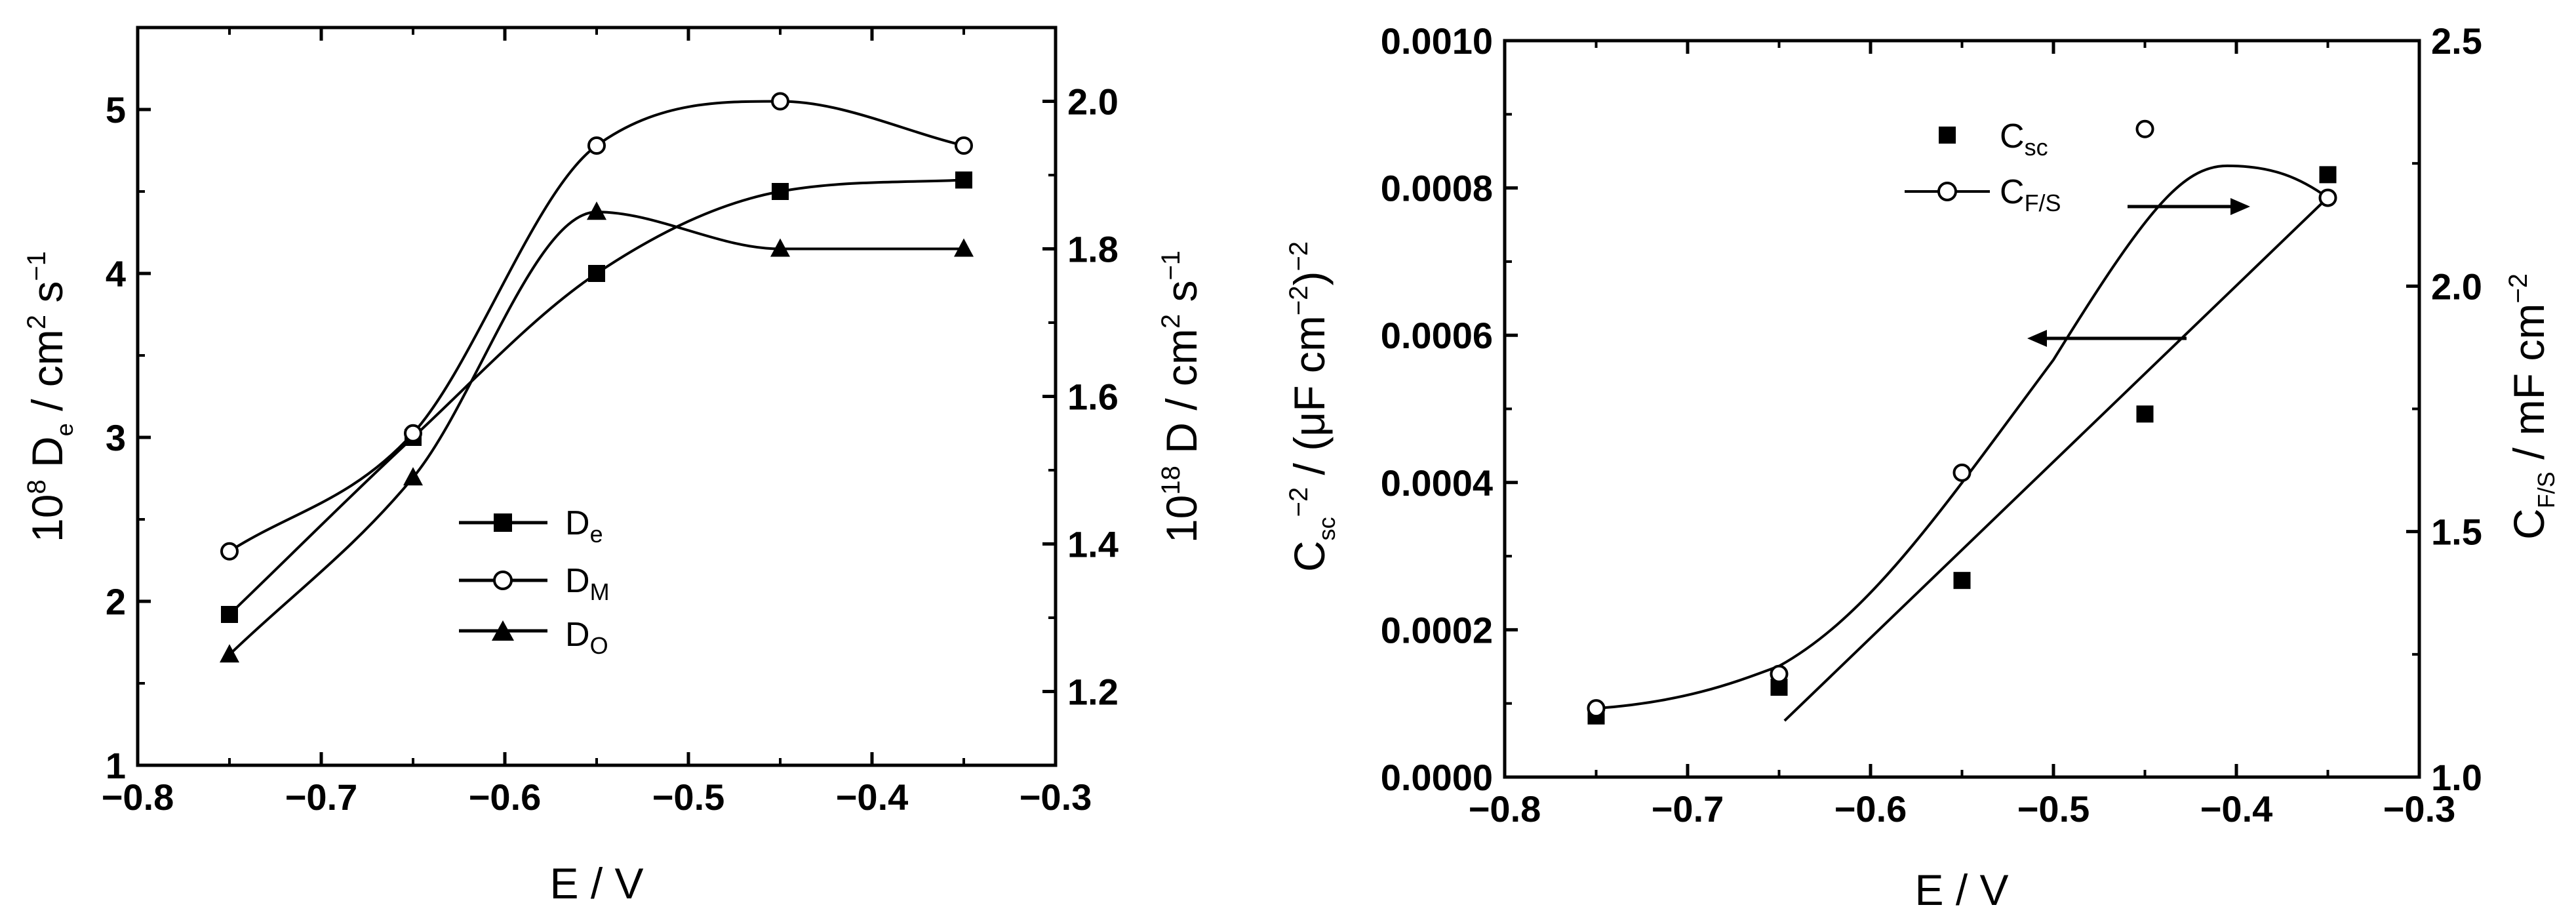 This screenshot has height=922, width=2576. I want to click on y-right-tick-label: 1.4, so click(1093, 544).